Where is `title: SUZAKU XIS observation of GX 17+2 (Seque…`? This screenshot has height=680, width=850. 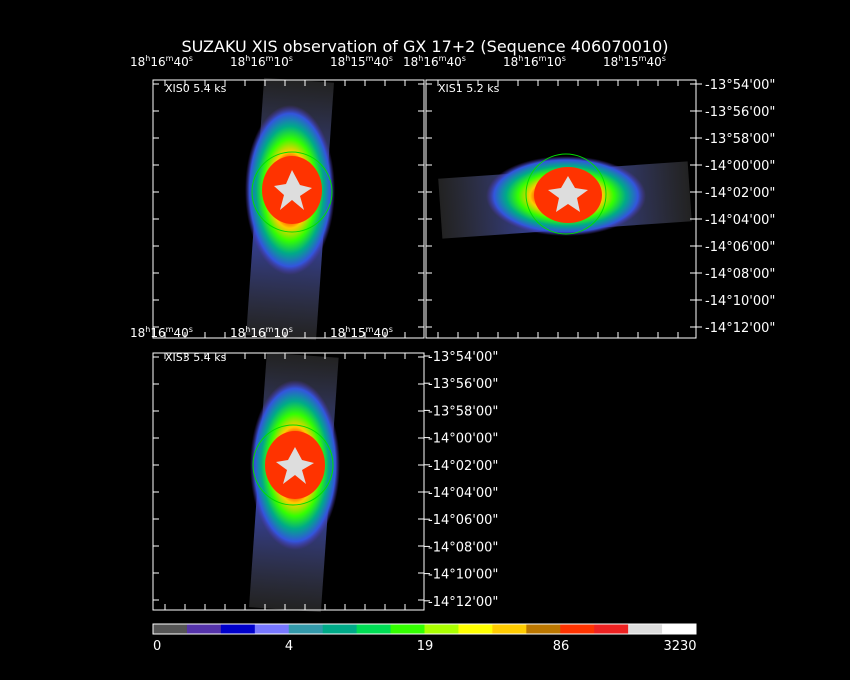 title: SUZAKU XIS observation of GX 17+2 (Seque… is located at coordinates (424, 46).